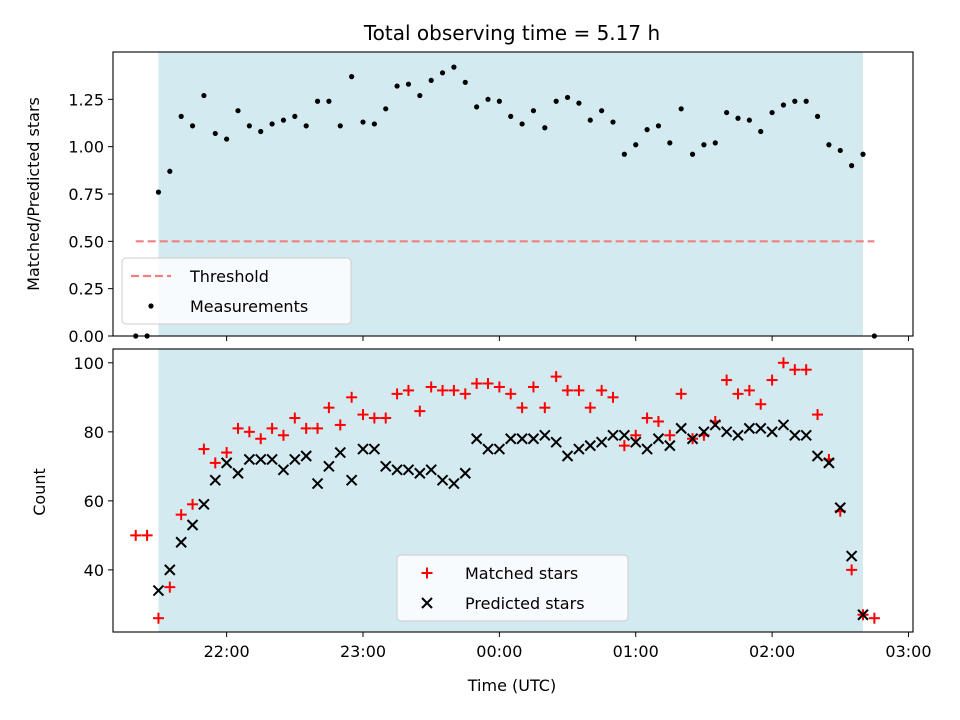 Image resolution: width=960 pixels, height=720 pixels. What do you see at coordinates (363, 651) in the screenshot?
I see `bottom-x-tick-label: 23:00` at bounding box center [363, 651].